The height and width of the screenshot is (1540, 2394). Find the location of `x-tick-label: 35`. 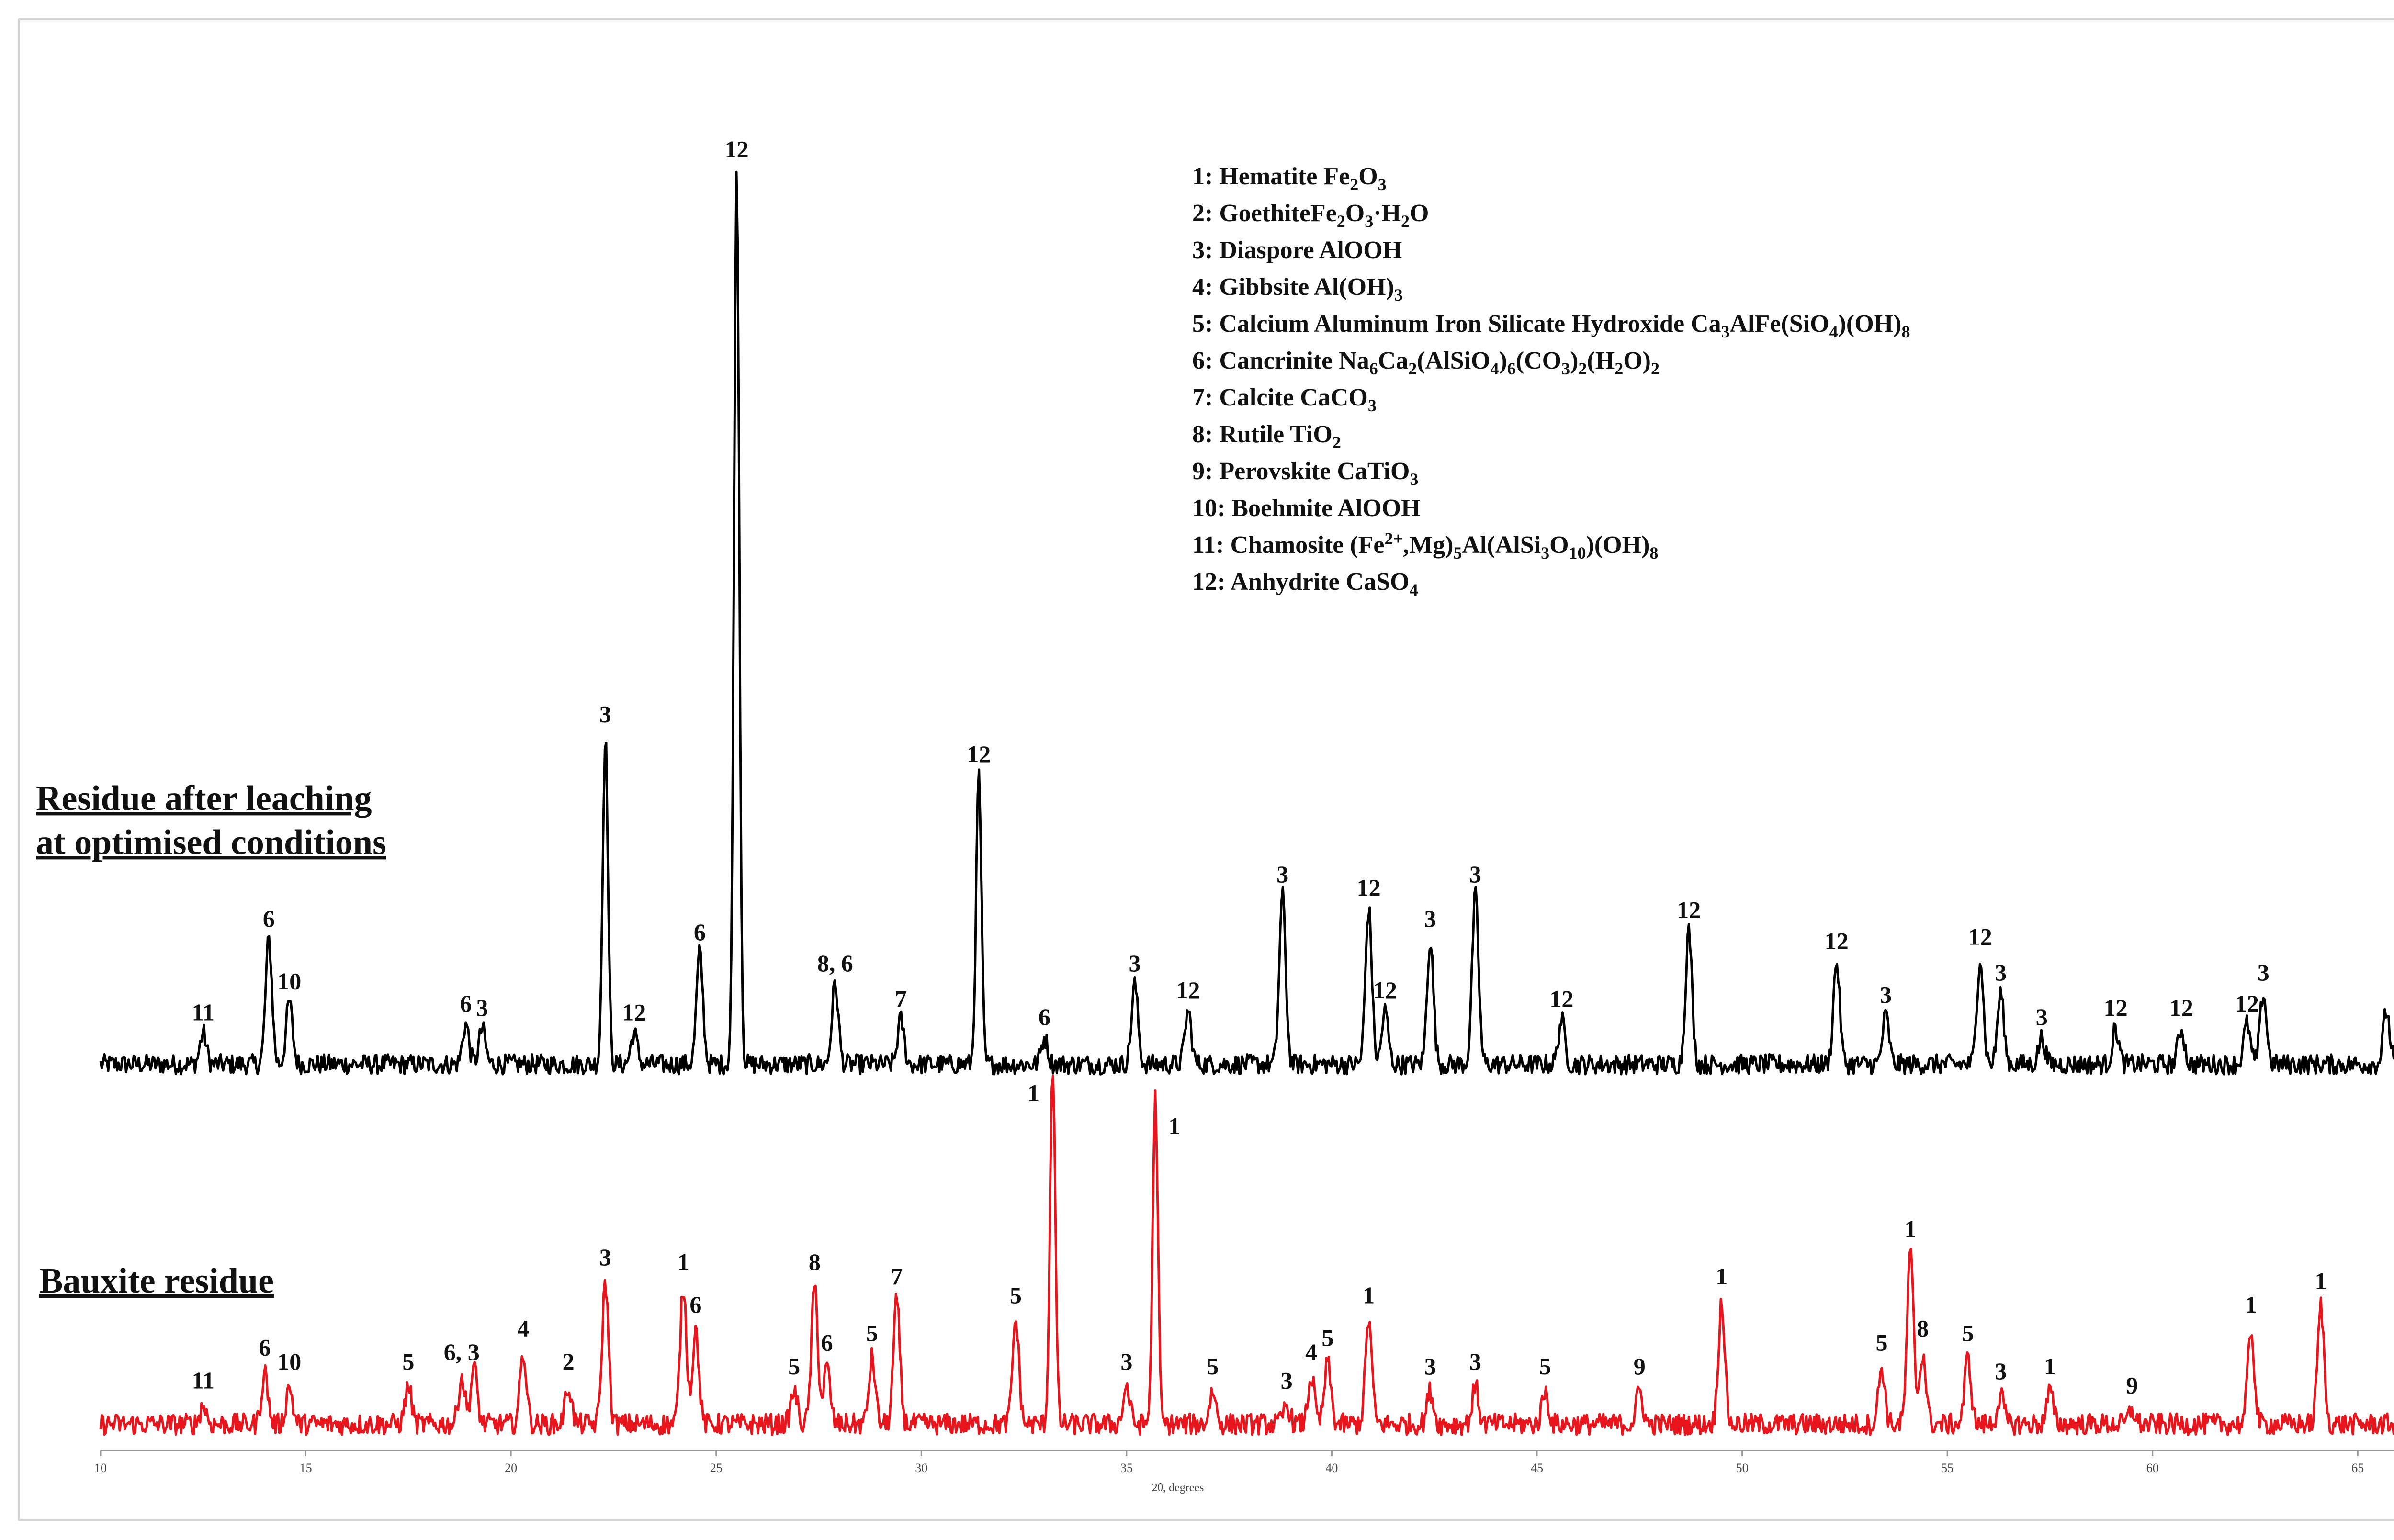

x-tick-label: 35 is located at coordinates (1126, 1468).